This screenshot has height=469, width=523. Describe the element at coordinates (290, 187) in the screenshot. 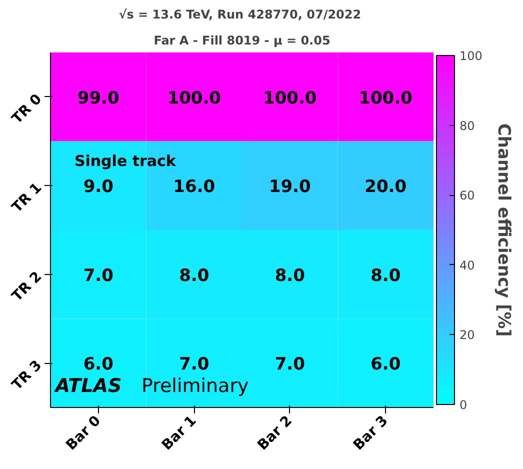

I see `data-label: 19.0` at that location.